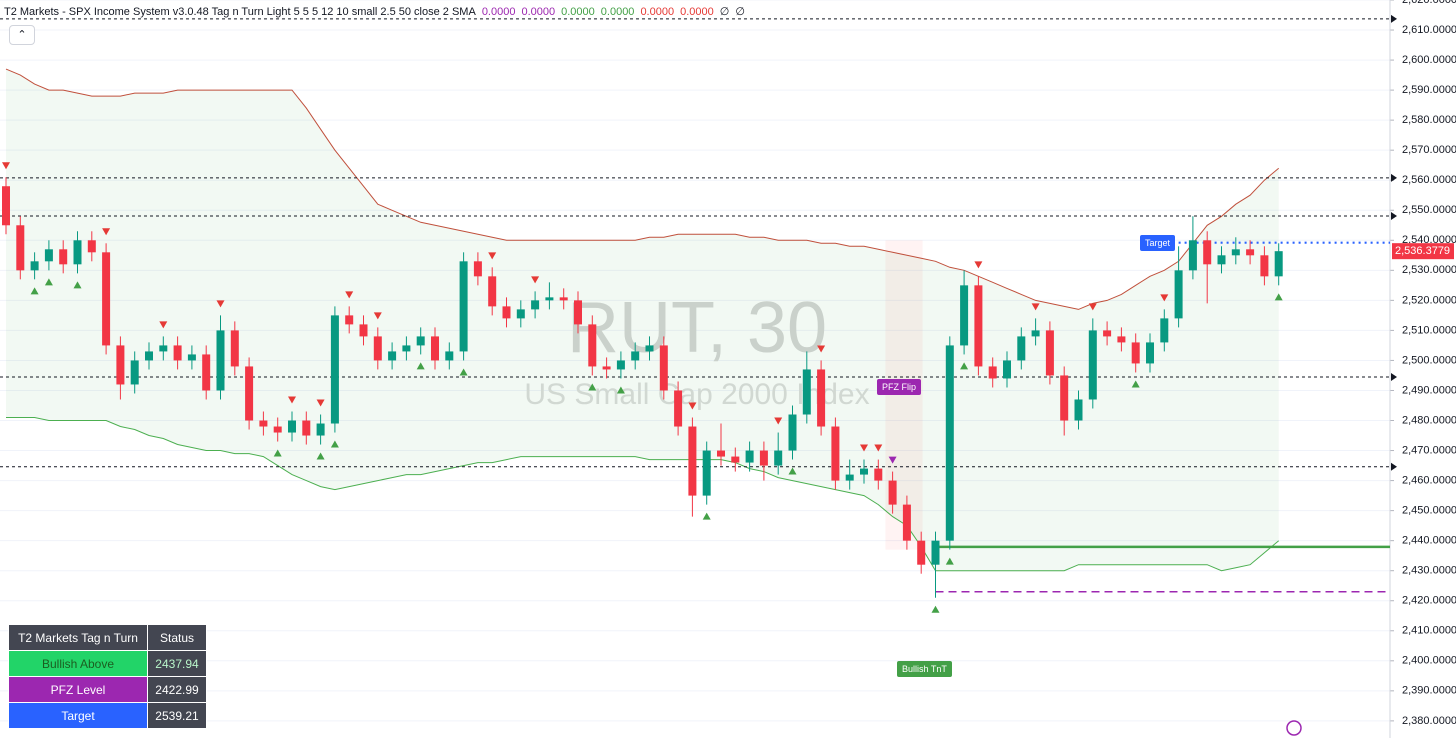 This screenshot has height=738, width=1456. What do you see at coordinates (1429, 420) in the screenshot?
I see `y-tick-label: 2,480.0000` at bounding box center [1429, 420].